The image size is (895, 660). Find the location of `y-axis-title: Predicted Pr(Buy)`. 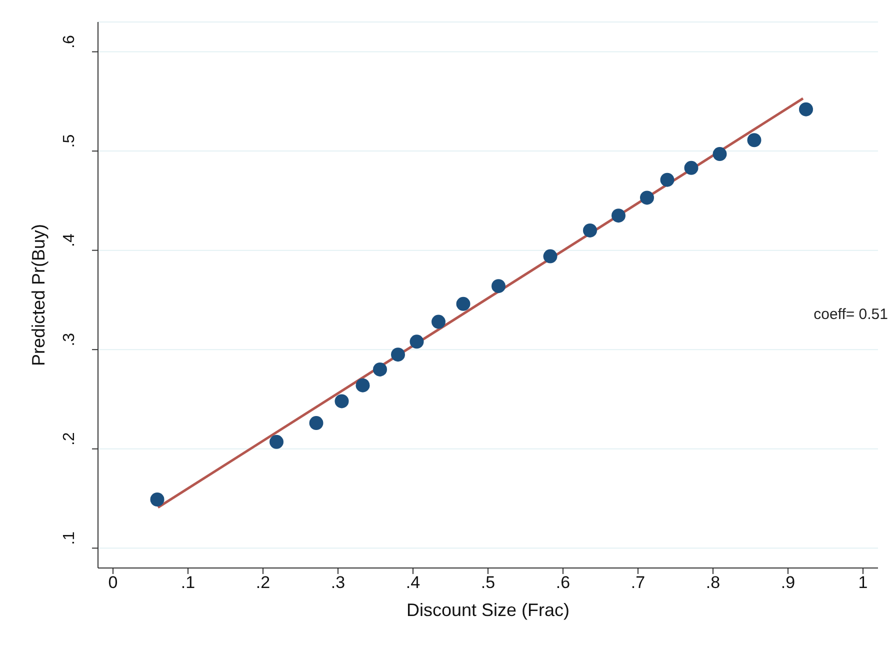

y-axis-title: Predicted Pr(Buy) is located at coordinates (38, 295).